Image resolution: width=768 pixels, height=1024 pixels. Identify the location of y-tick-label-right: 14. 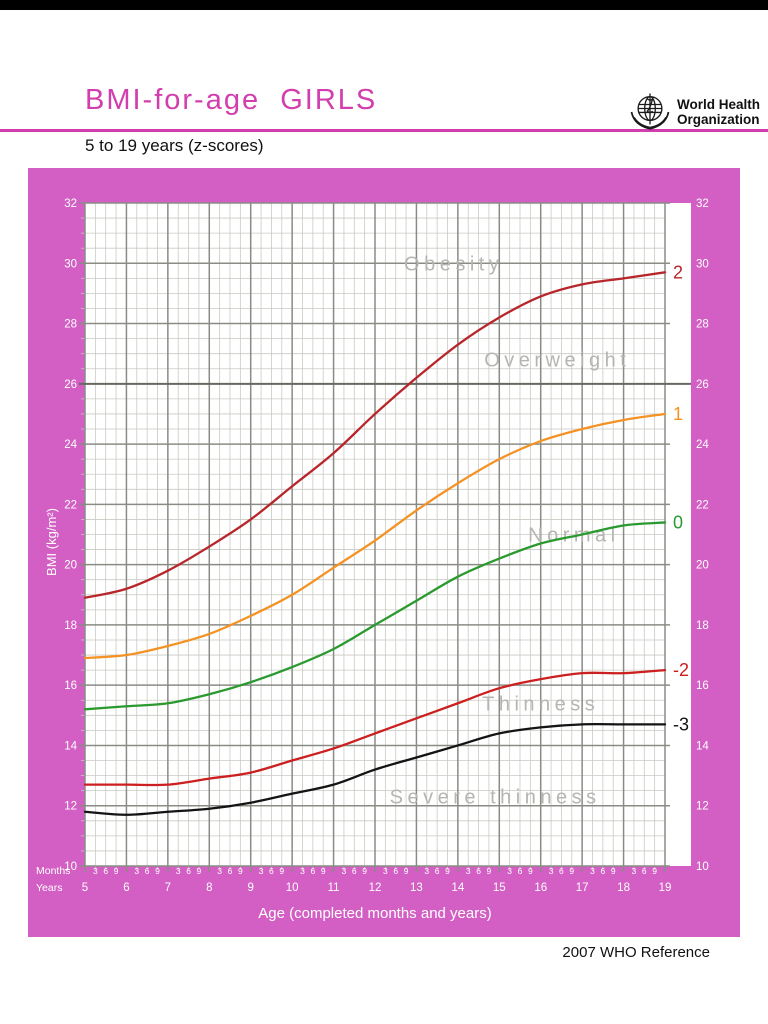
(702, 746).